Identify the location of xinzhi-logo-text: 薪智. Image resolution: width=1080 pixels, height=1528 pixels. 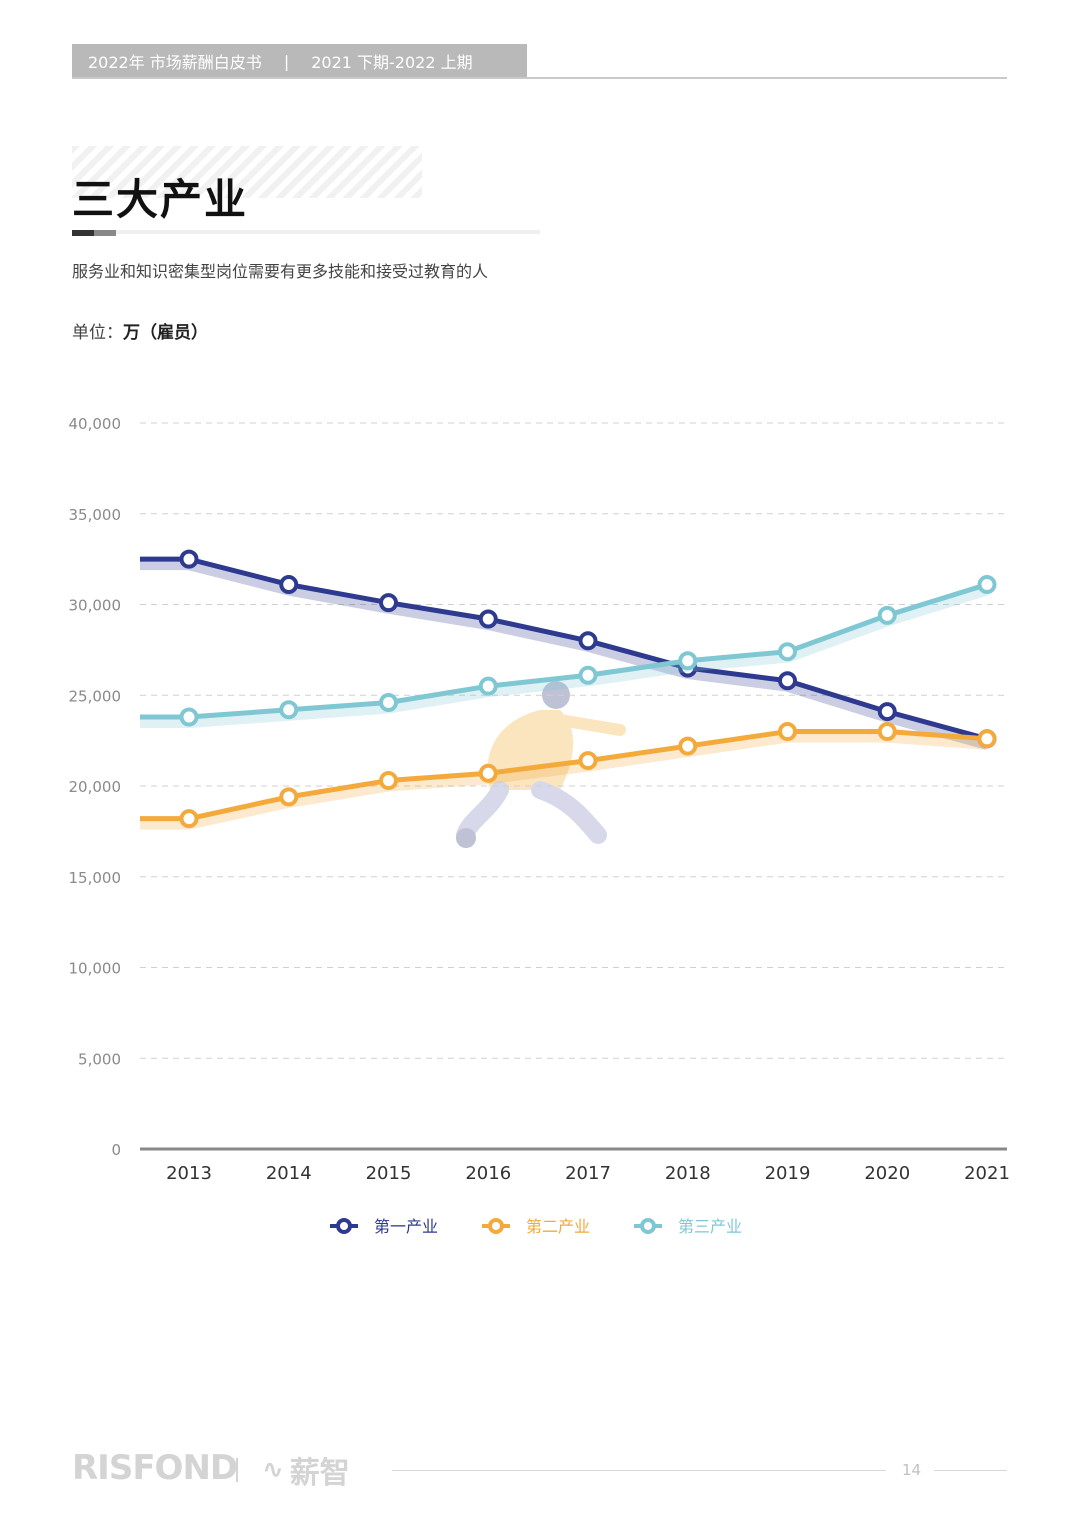
(319, 1473).